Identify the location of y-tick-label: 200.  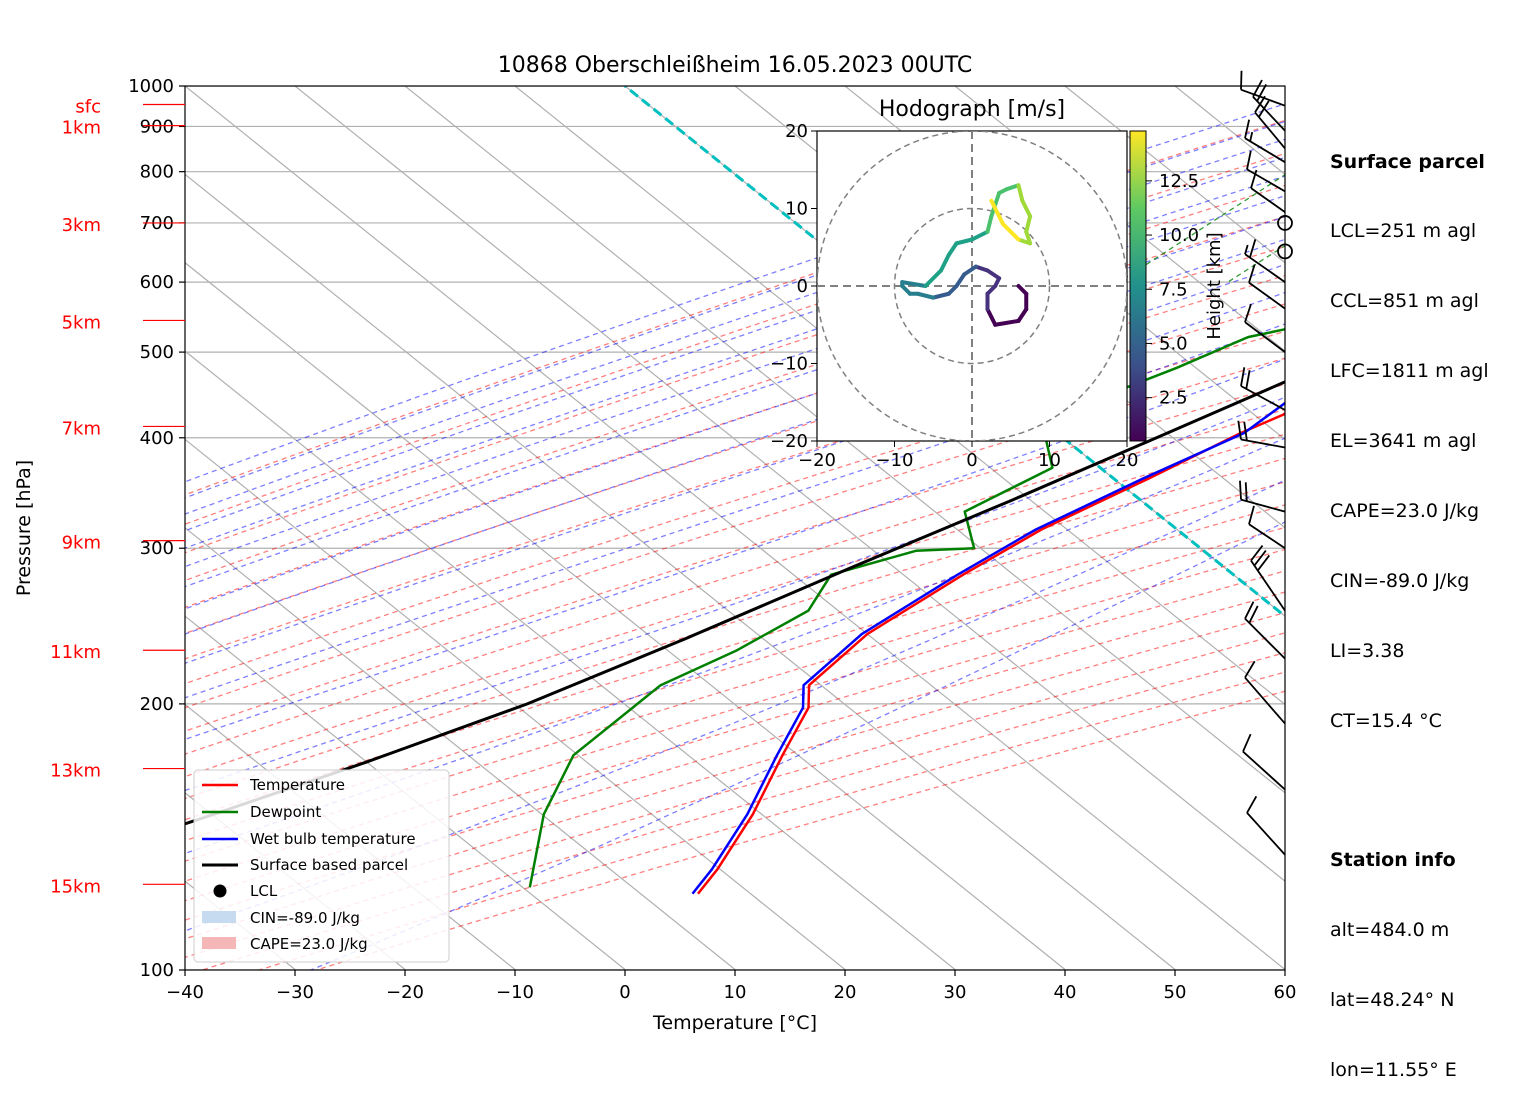
(157, 704).